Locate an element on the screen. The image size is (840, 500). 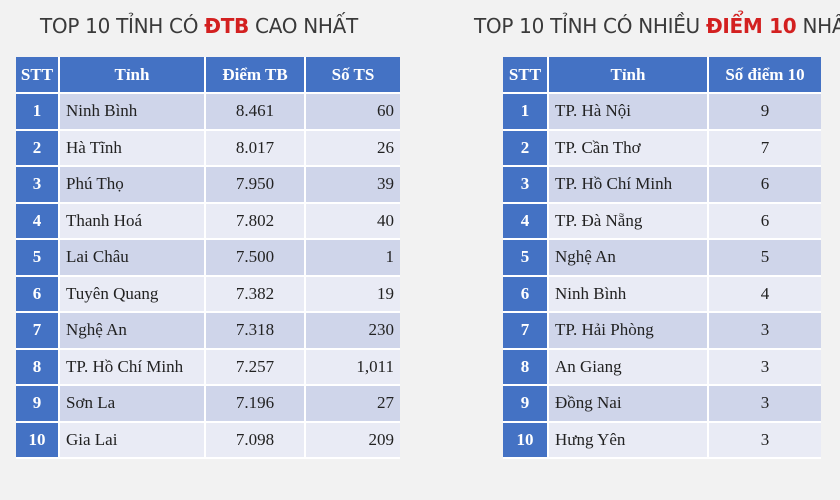
cell-province: Phú Thọ is located at coordinates (133, 185).